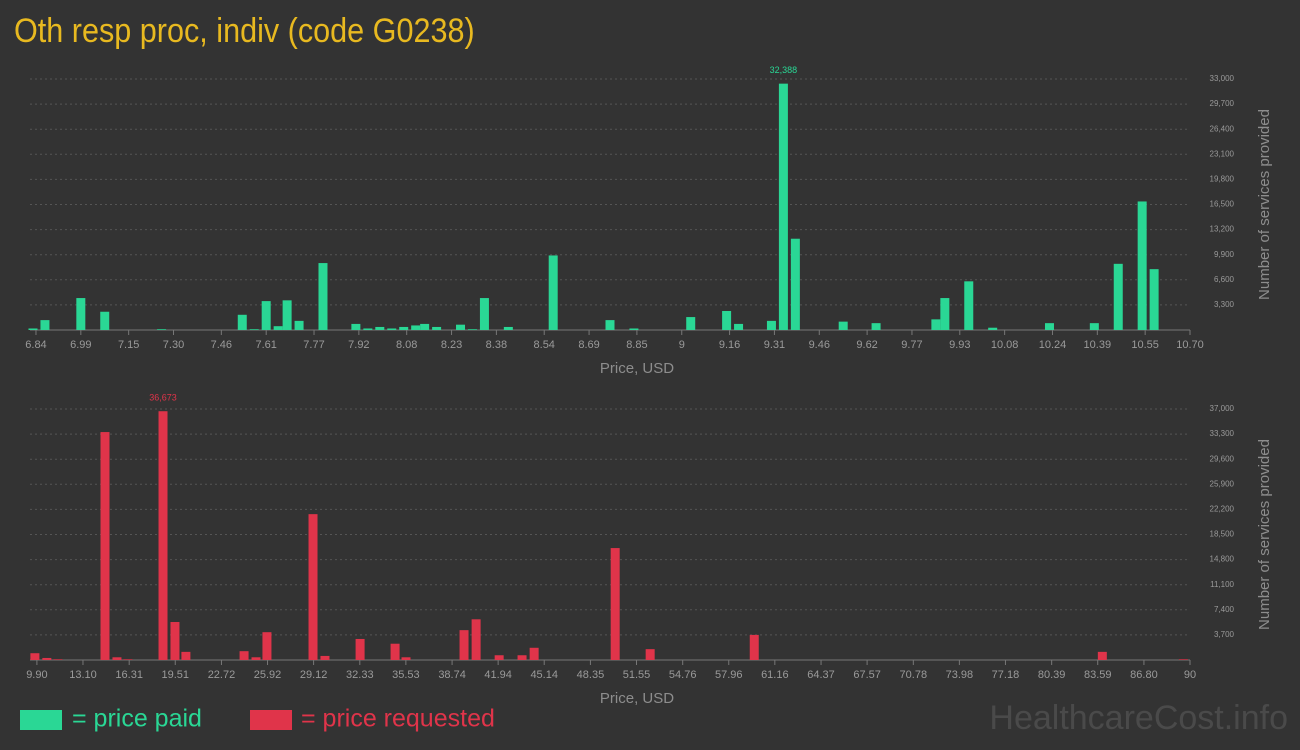  I want to click on x-tick-label: 83.59, so click(1098, 675).